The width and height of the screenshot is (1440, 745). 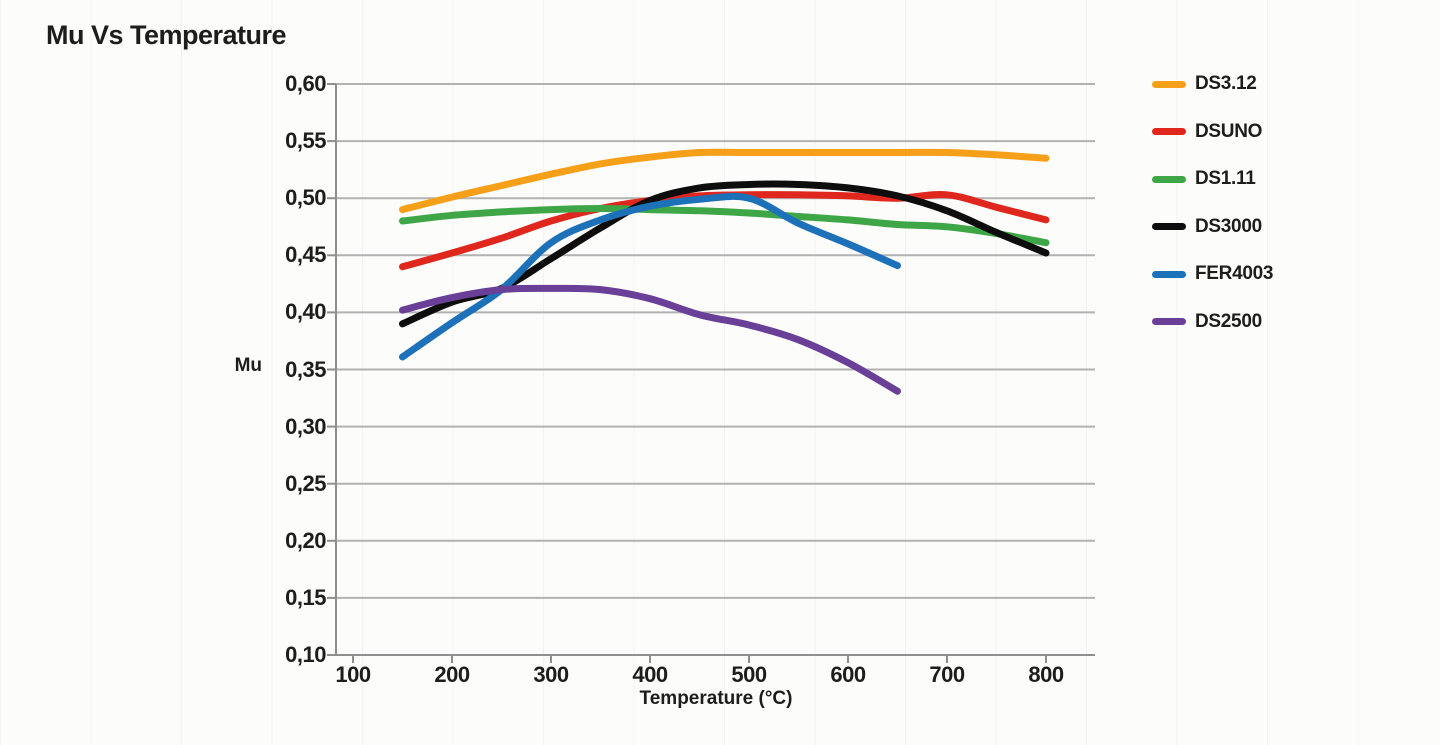 I want to click on y-tick-label: 0,35, so click(x=305, y=369).